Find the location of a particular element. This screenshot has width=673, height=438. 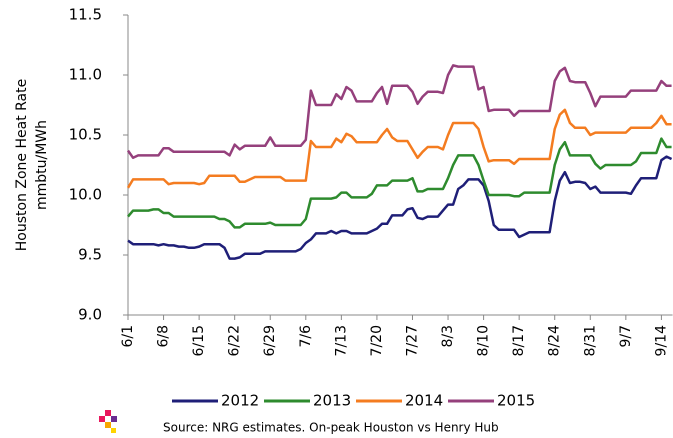

x-tick-label: 9/7 is located at coordinates (626, 336).